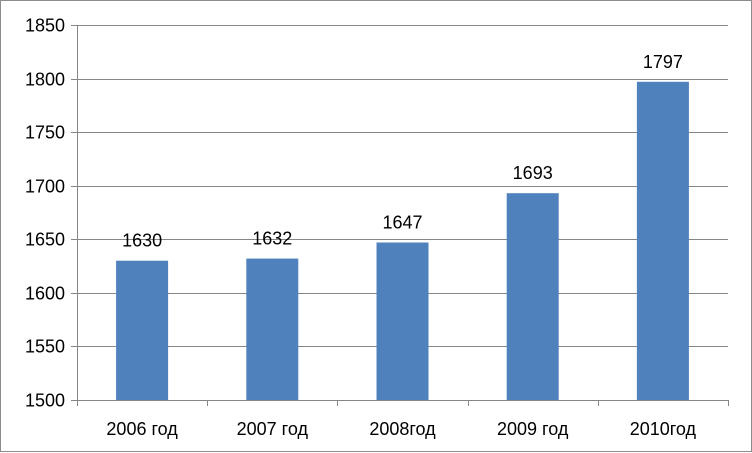 The height and width of the screenshot is (453, 752). What do you see at coordinates (533, 173) in the screenshot?
I see `data-label: 1693` at bounding box center [533, 173].